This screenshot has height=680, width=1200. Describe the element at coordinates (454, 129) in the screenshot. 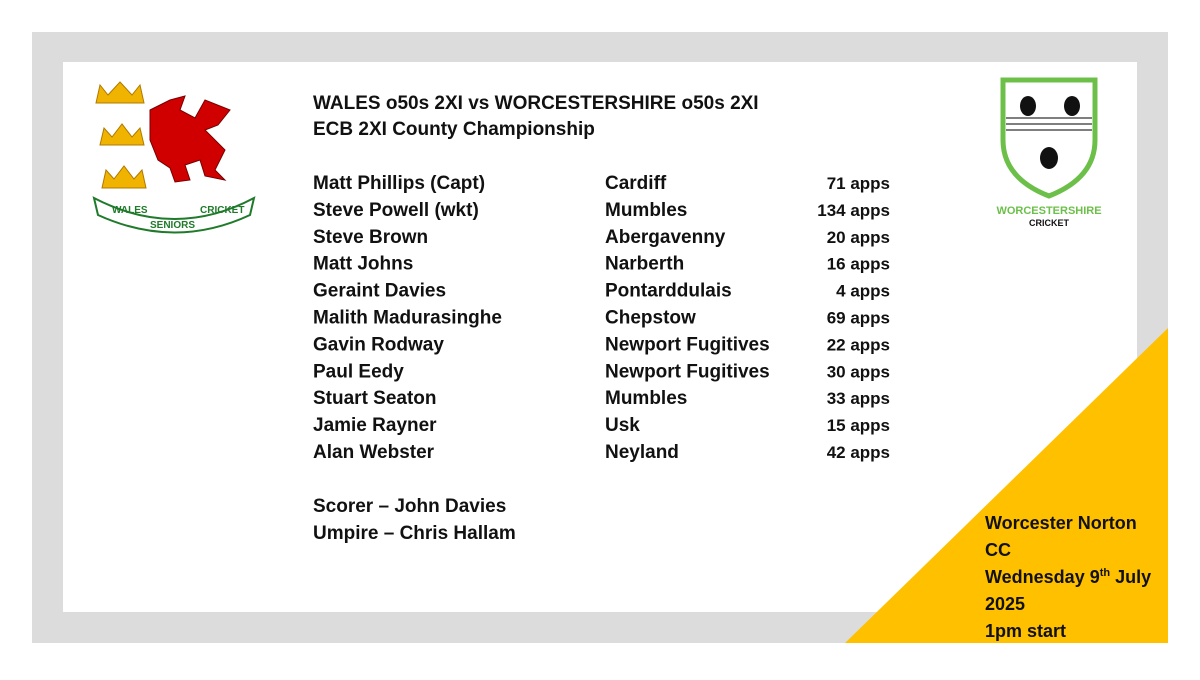

I see `subtitle: ECB 2XI County Championship` at that location.